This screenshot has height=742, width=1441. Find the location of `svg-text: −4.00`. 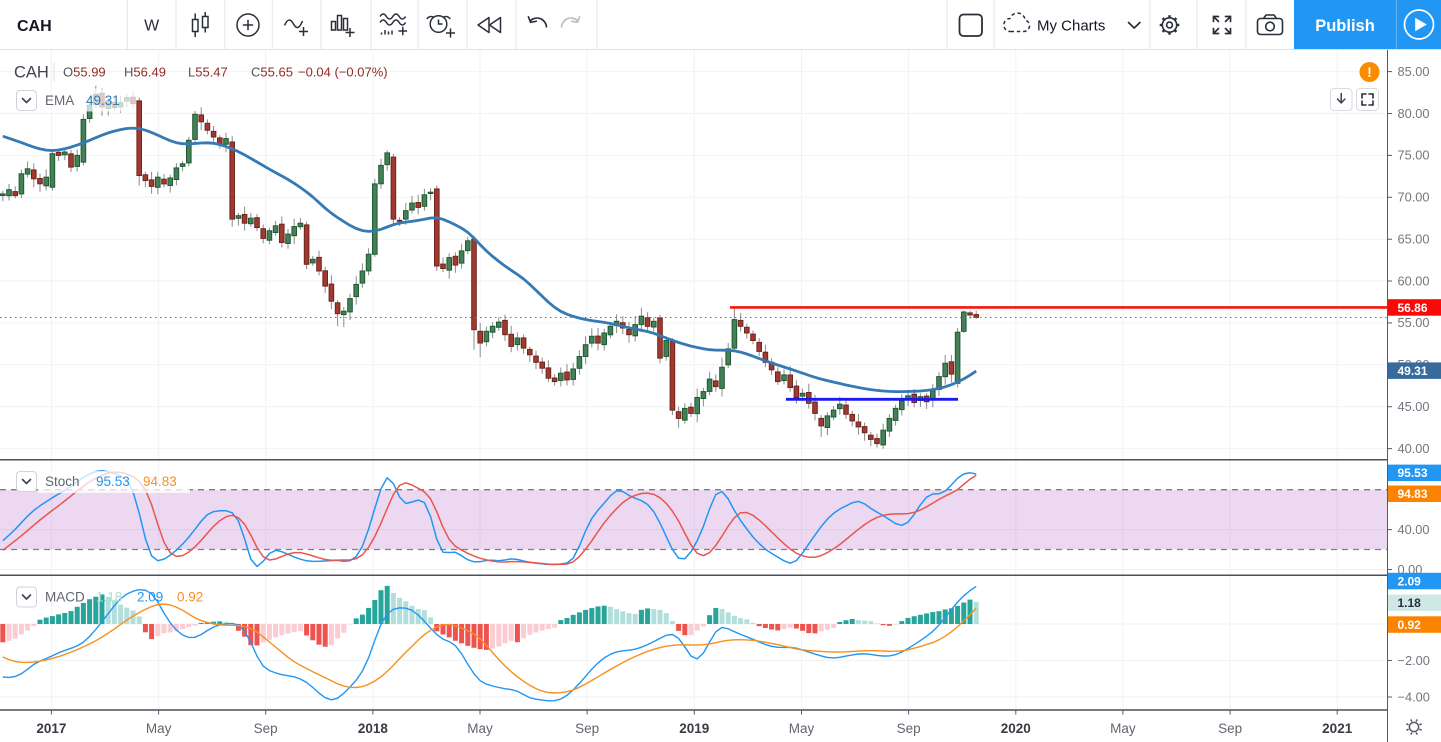

svg-text: −4.00 is located at coordinates (1414, 696).